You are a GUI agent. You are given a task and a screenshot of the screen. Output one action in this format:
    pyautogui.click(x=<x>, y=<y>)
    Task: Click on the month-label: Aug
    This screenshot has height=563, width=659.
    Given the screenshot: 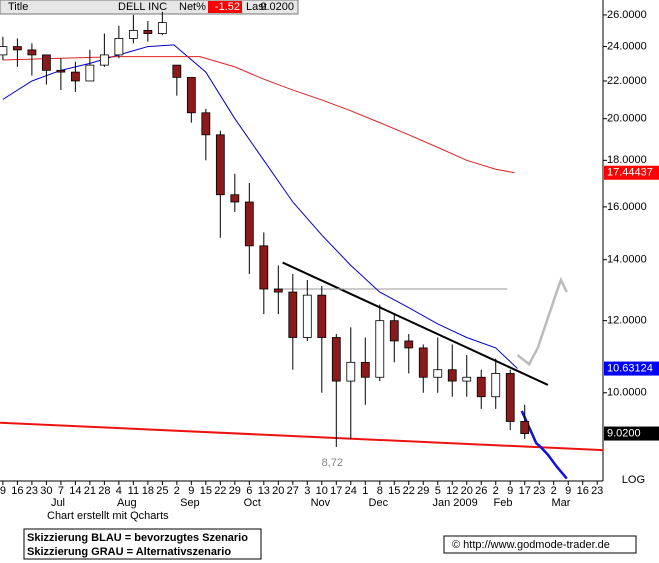 What is the action you would take?
    pyautogui.click(x=127, y=503)
    